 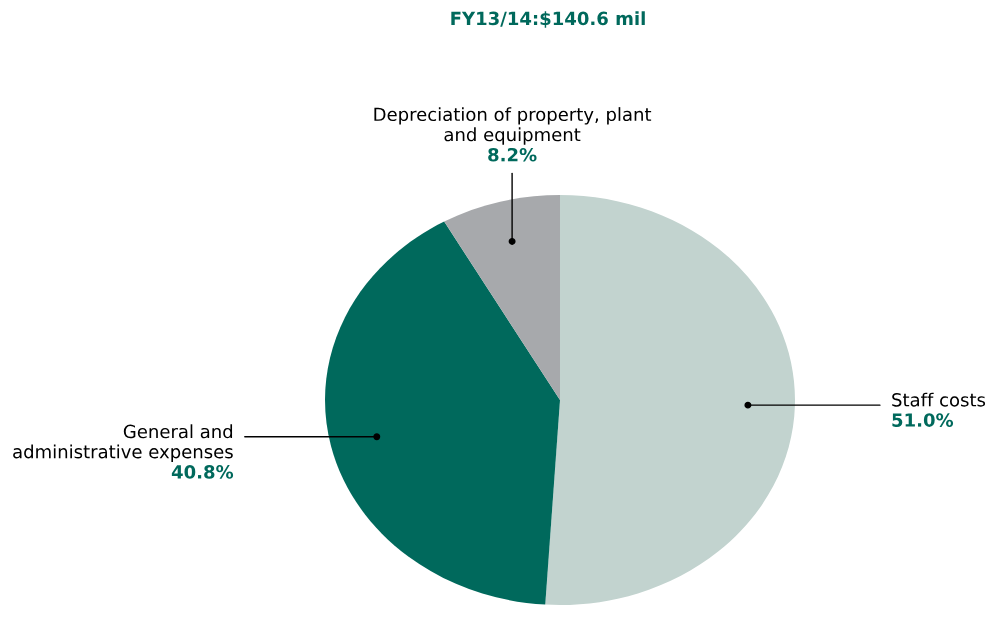 What do you see at coordinates (202, 472) in the screenshot?
I see `data-label: 40.8%` at bounding box center [202, 472].